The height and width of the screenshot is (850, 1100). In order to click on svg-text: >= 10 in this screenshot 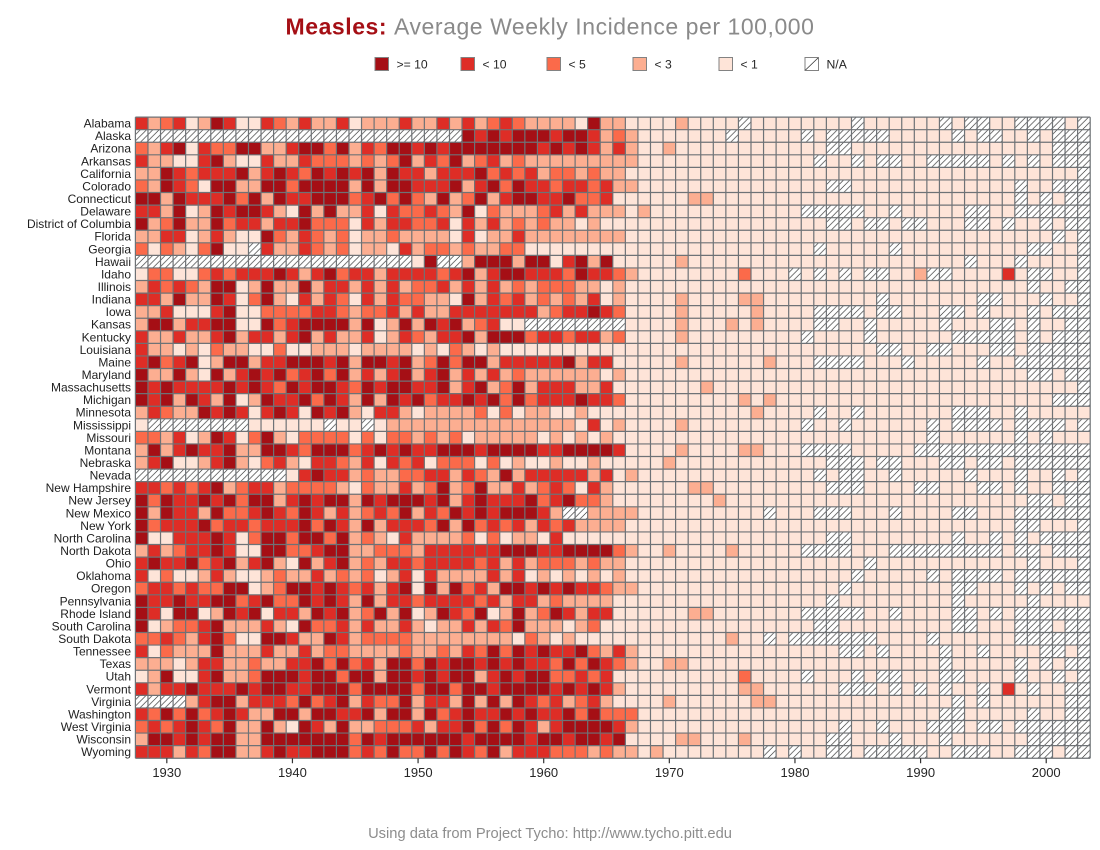, I will do `click(412, 64)`.